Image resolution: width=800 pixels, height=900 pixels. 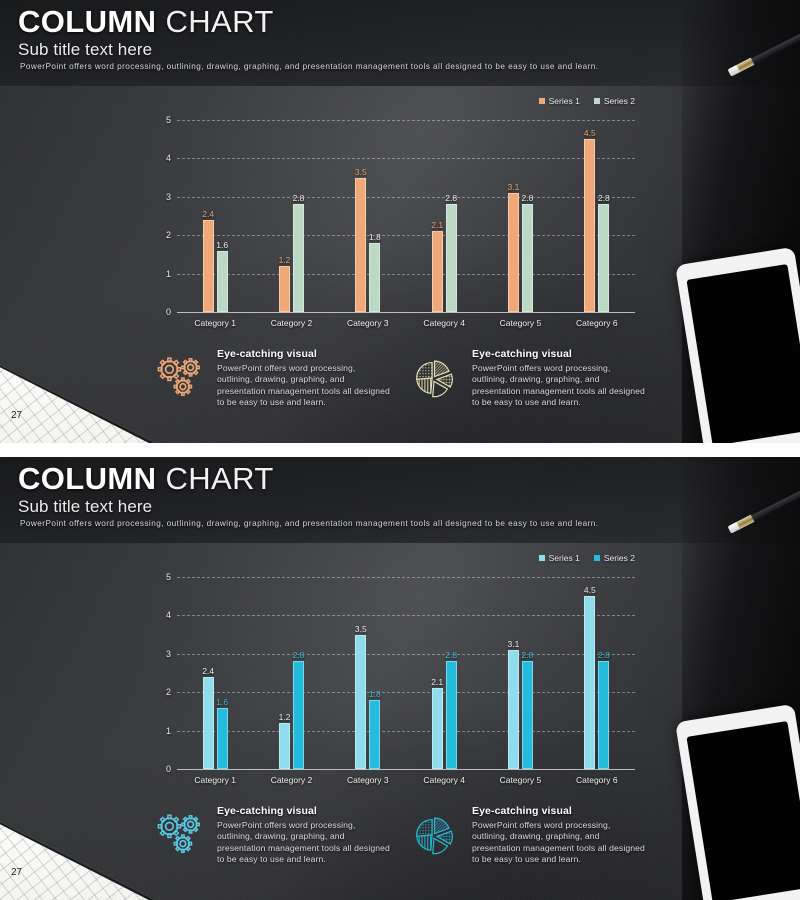 What do you see at coordinates (85, 49) in the screenshot?
I see `page-subtitle: Sub title text here` at bounding box center [85, 49].